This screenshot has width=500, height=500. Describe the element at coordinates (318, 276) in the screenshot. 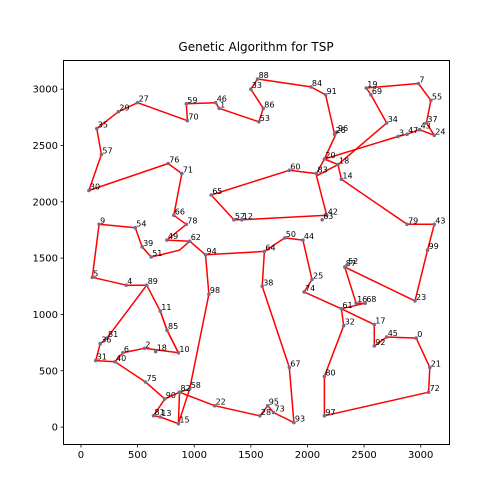

I see `city-label: 25` at that location.